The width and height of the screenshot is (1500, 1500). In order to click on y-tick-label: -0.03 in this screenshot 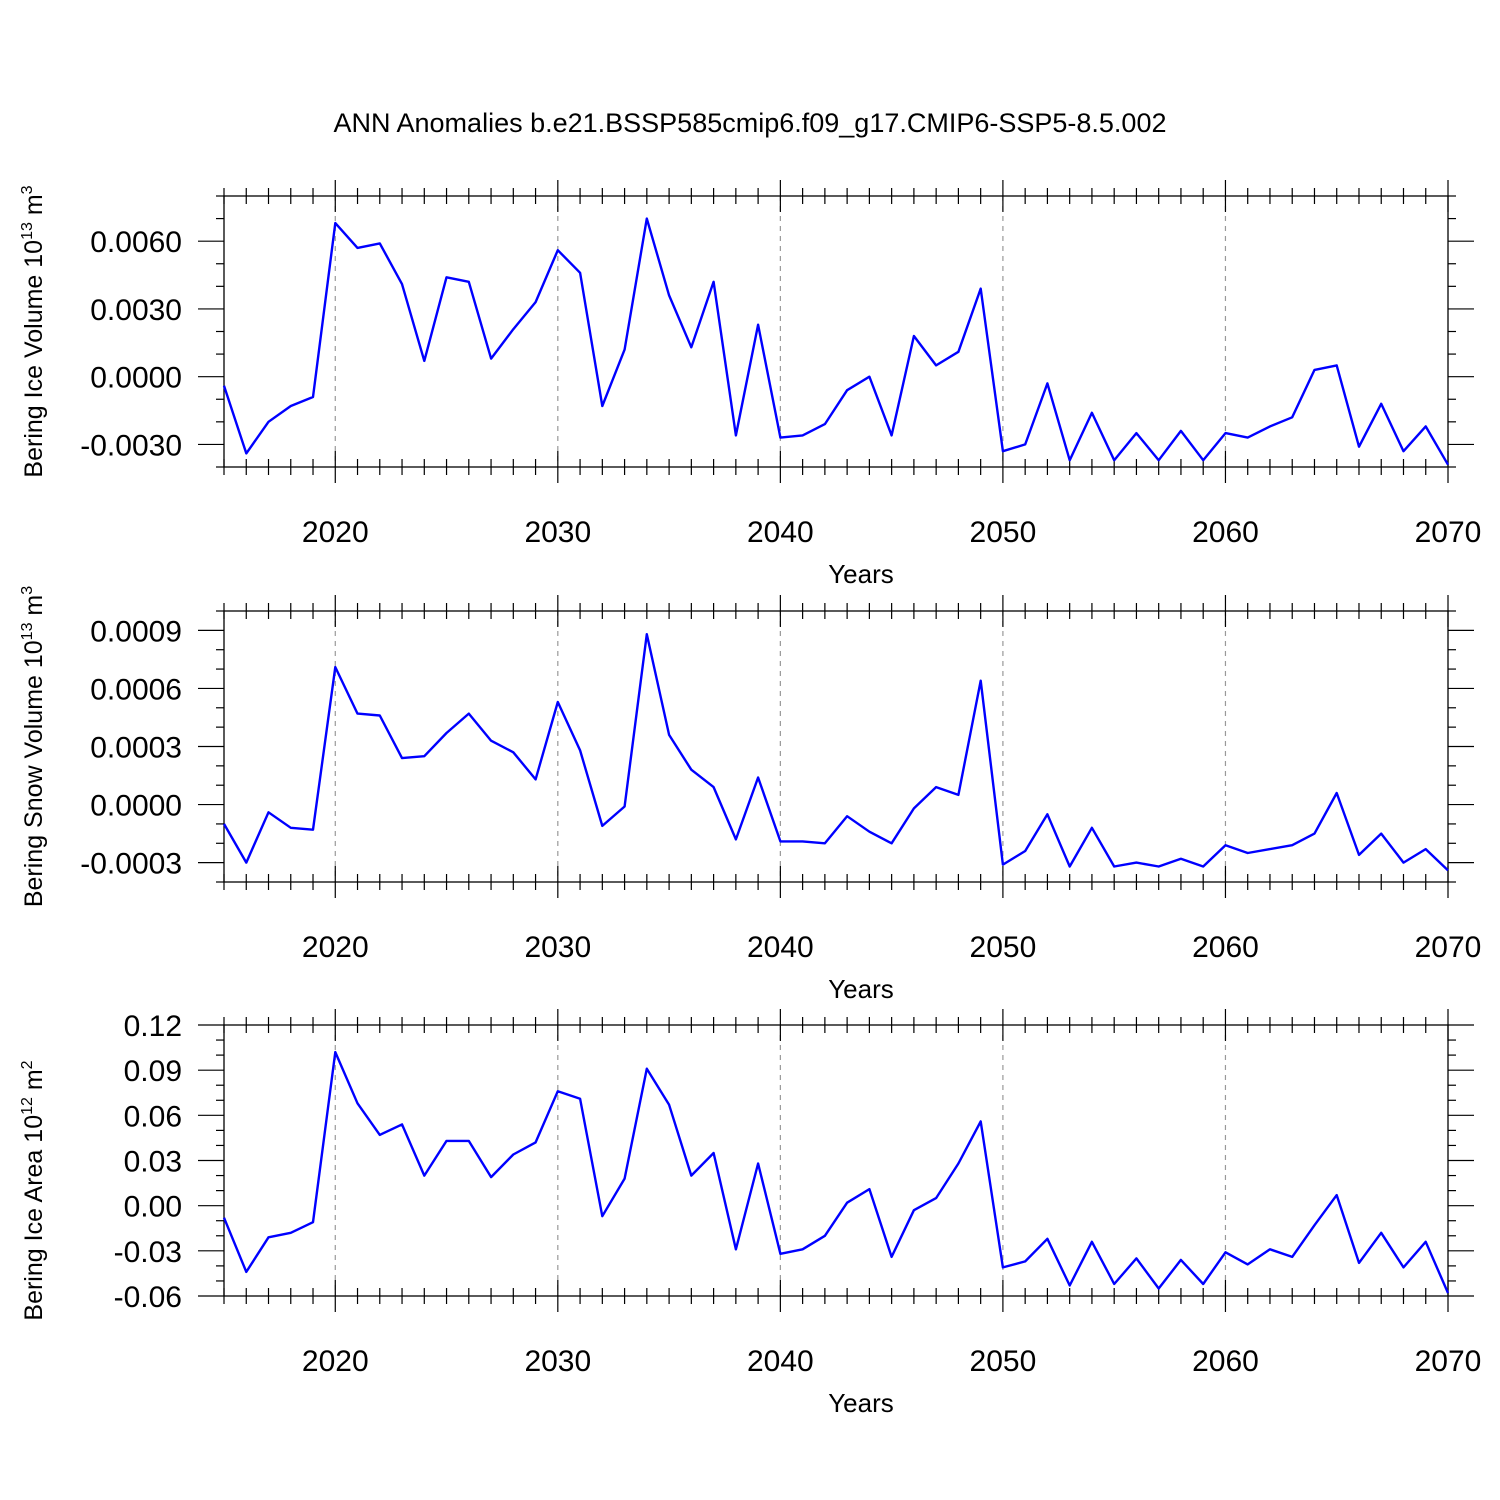, I will do `click(148, 1252)`.